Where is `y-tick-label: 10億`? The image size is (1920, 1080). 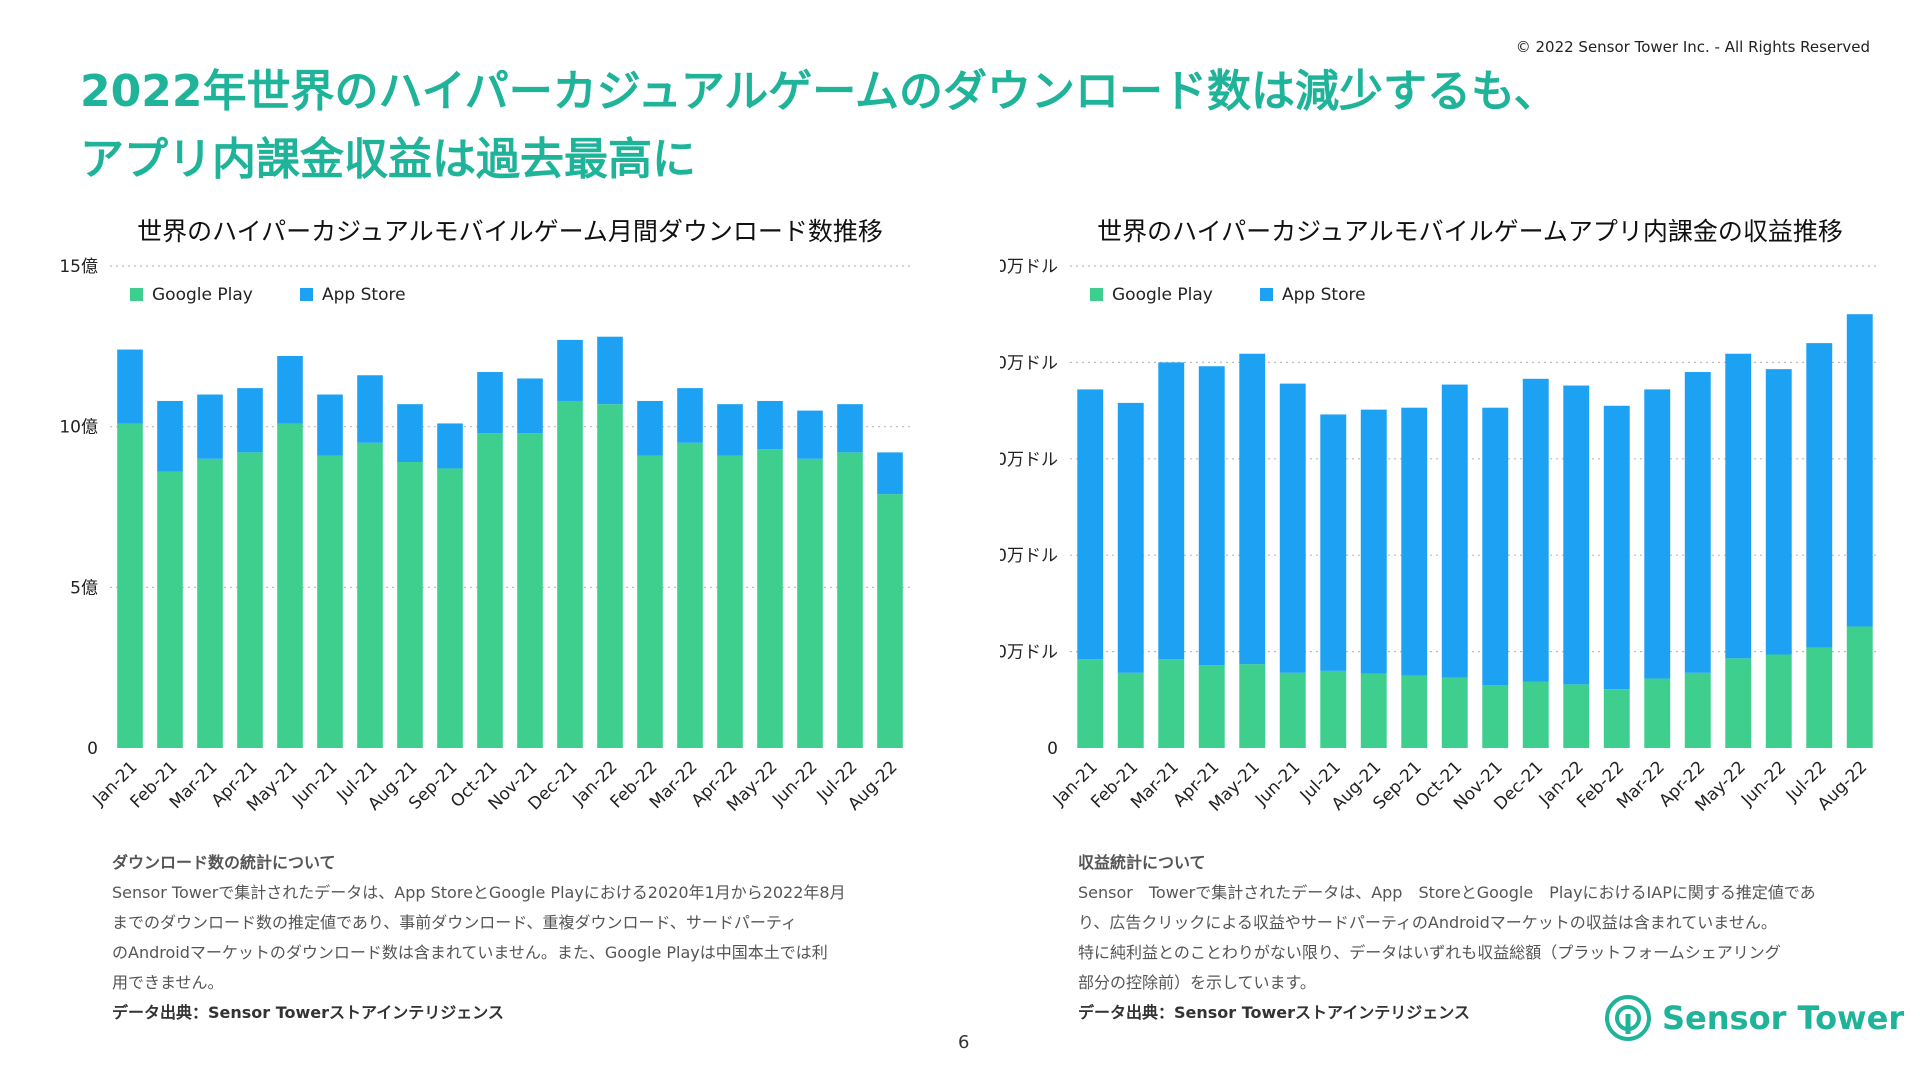 y-tick-label: 10億 is located at coordinates (78, 428).